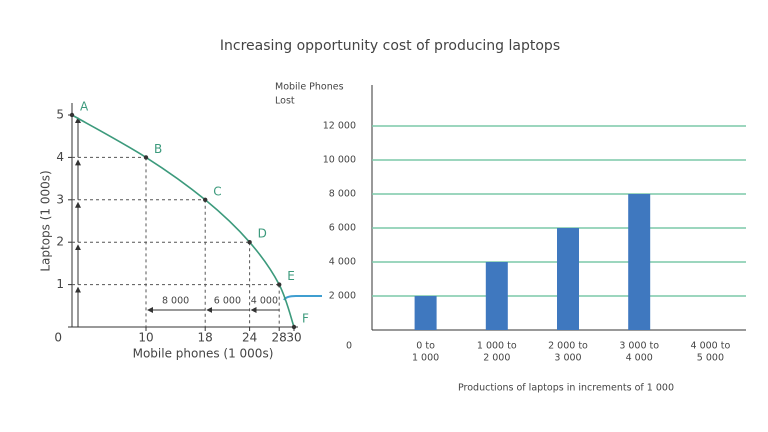 This screenshot has height=432, width=768. I want to click on x-tick-label: 4 000, so click(639, 358).